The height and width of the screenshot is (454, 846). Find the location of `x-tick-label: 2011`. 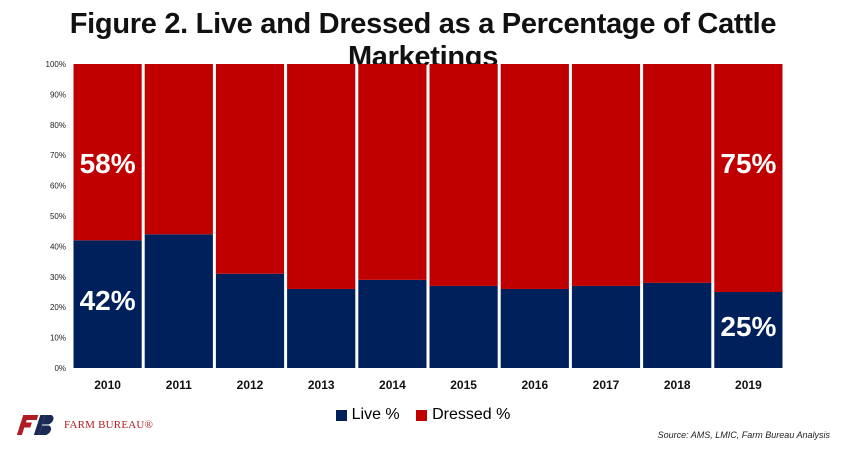

x-tick-label: 2011 is located at coordinates (179, 385).